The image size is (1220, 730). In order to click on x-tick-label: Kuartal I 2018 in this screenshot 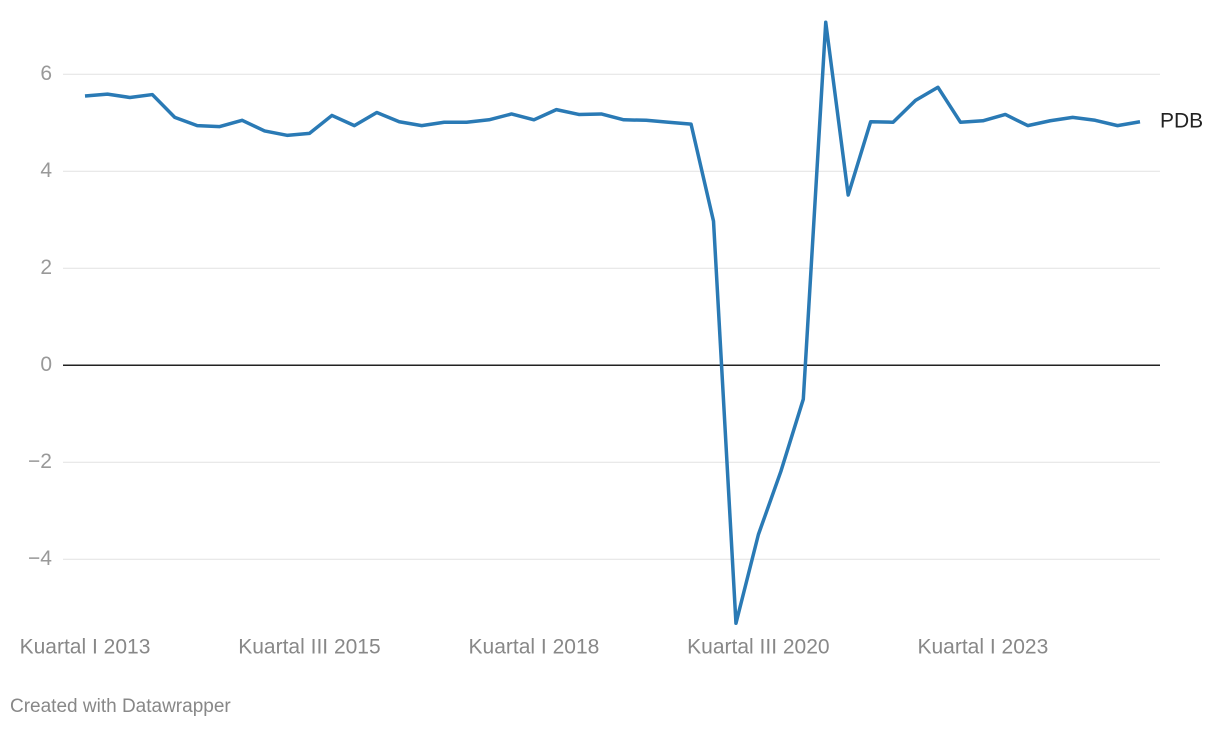, I will do `click(534, 647)`.